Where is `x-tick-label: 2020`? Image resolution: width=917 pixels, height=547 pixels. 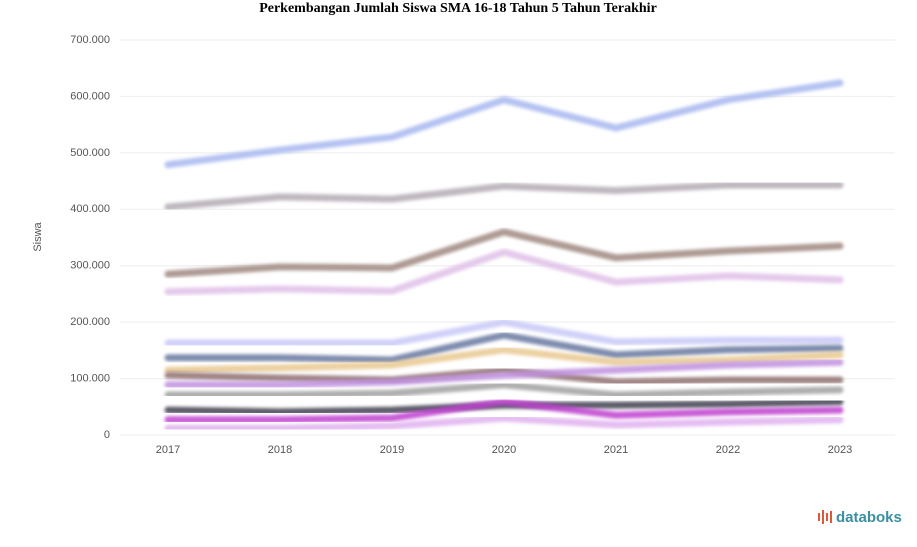 x-tick-label: 2020 is located at coordinates (504, 450).